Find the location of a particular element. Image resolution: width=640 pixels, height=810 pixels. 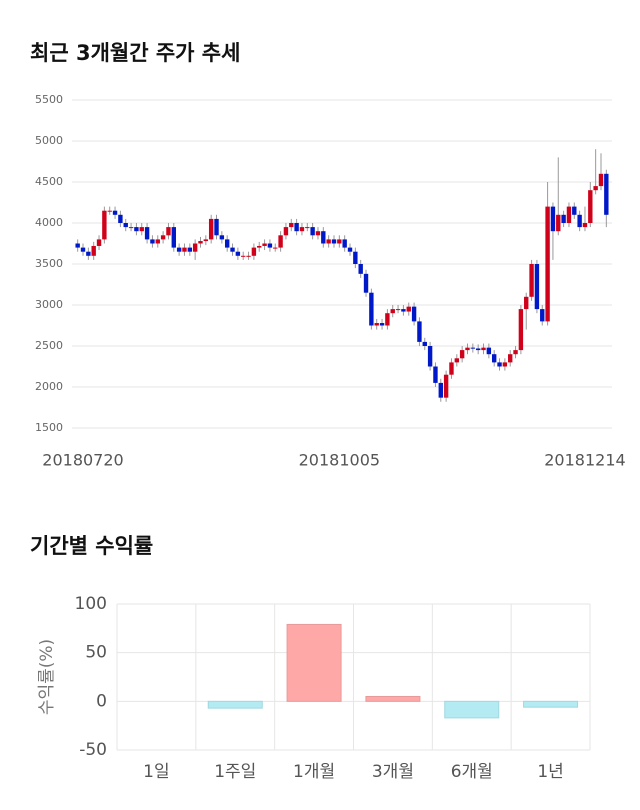

x-tick-label: 20180720 is located at coordinates (82, 460).